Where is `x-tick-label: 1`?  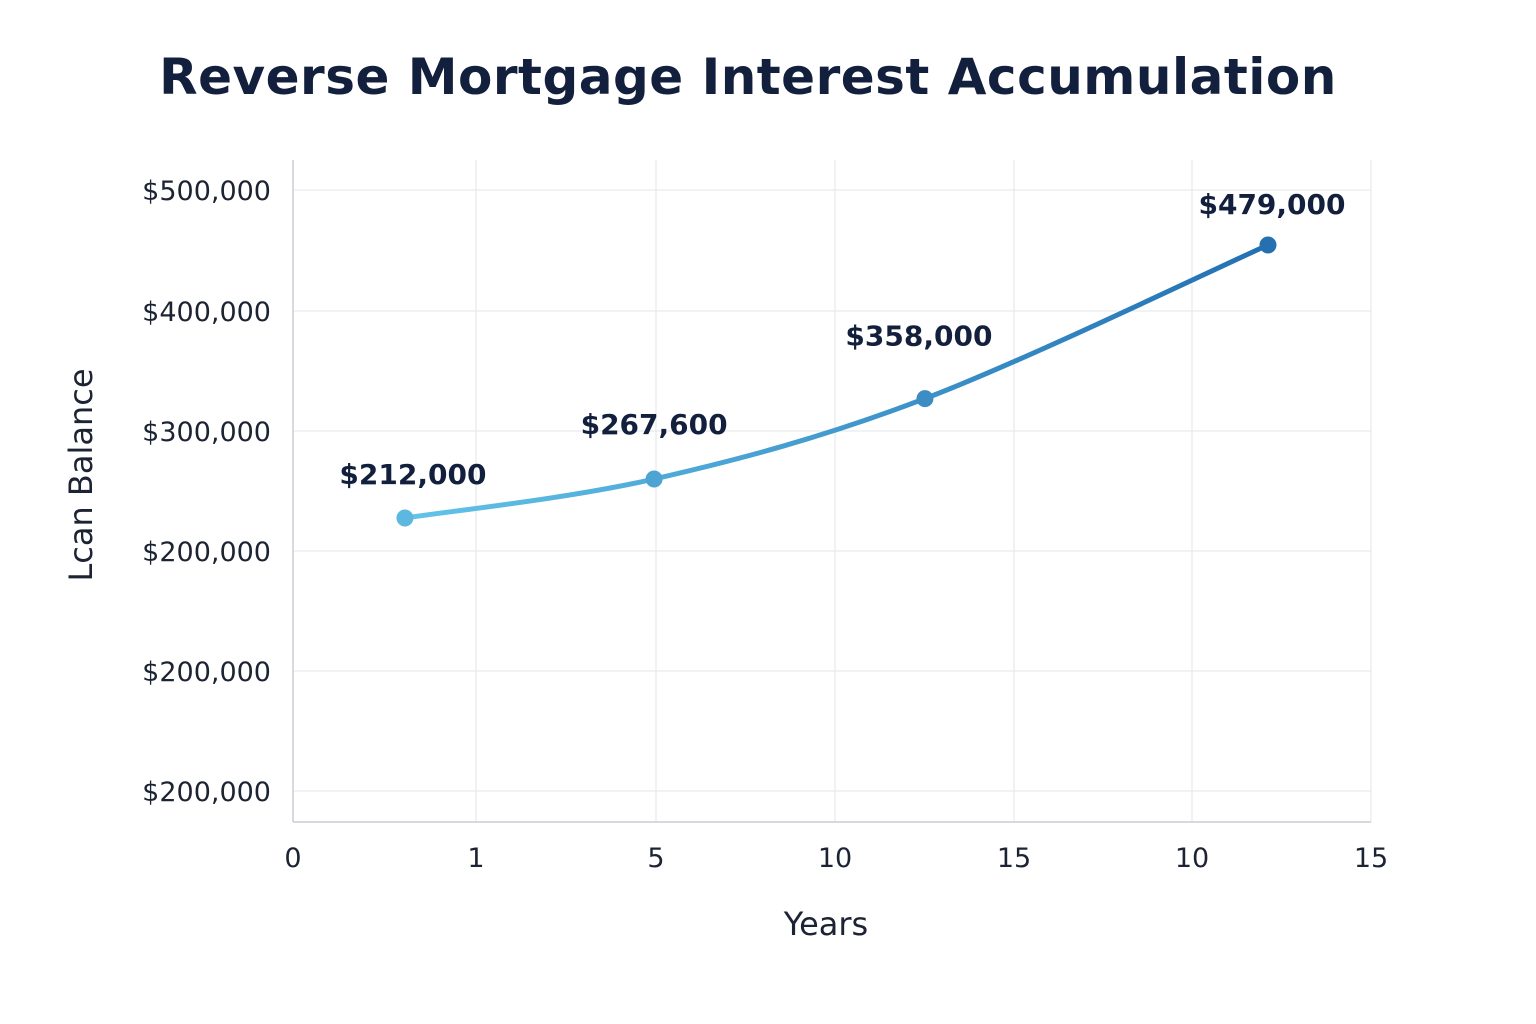 x-tick-label: 1 is located at coordinates (475, 858).